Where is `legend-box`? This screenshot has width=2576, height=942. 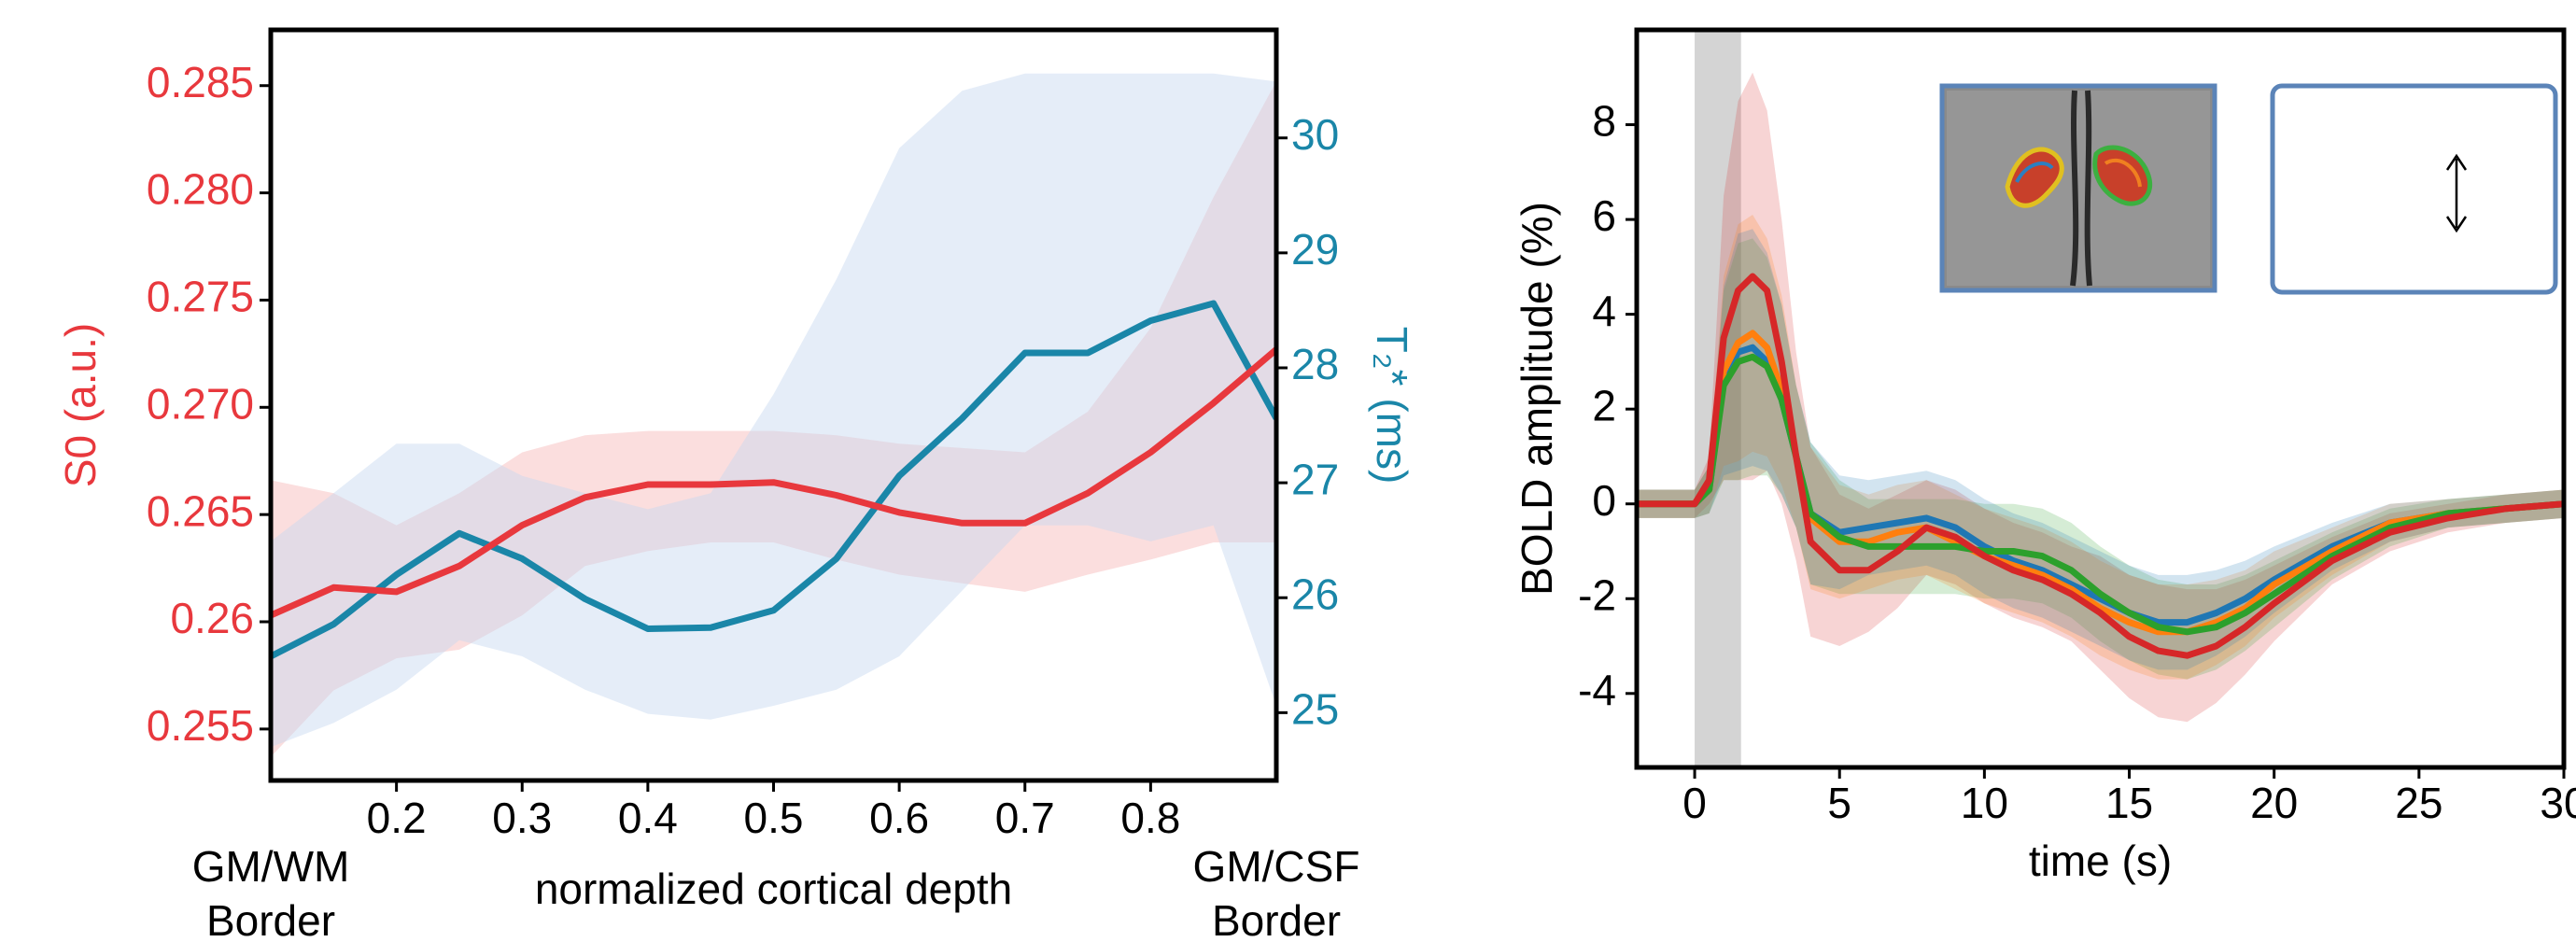 legend-box is located at coordinates (2414, 189).